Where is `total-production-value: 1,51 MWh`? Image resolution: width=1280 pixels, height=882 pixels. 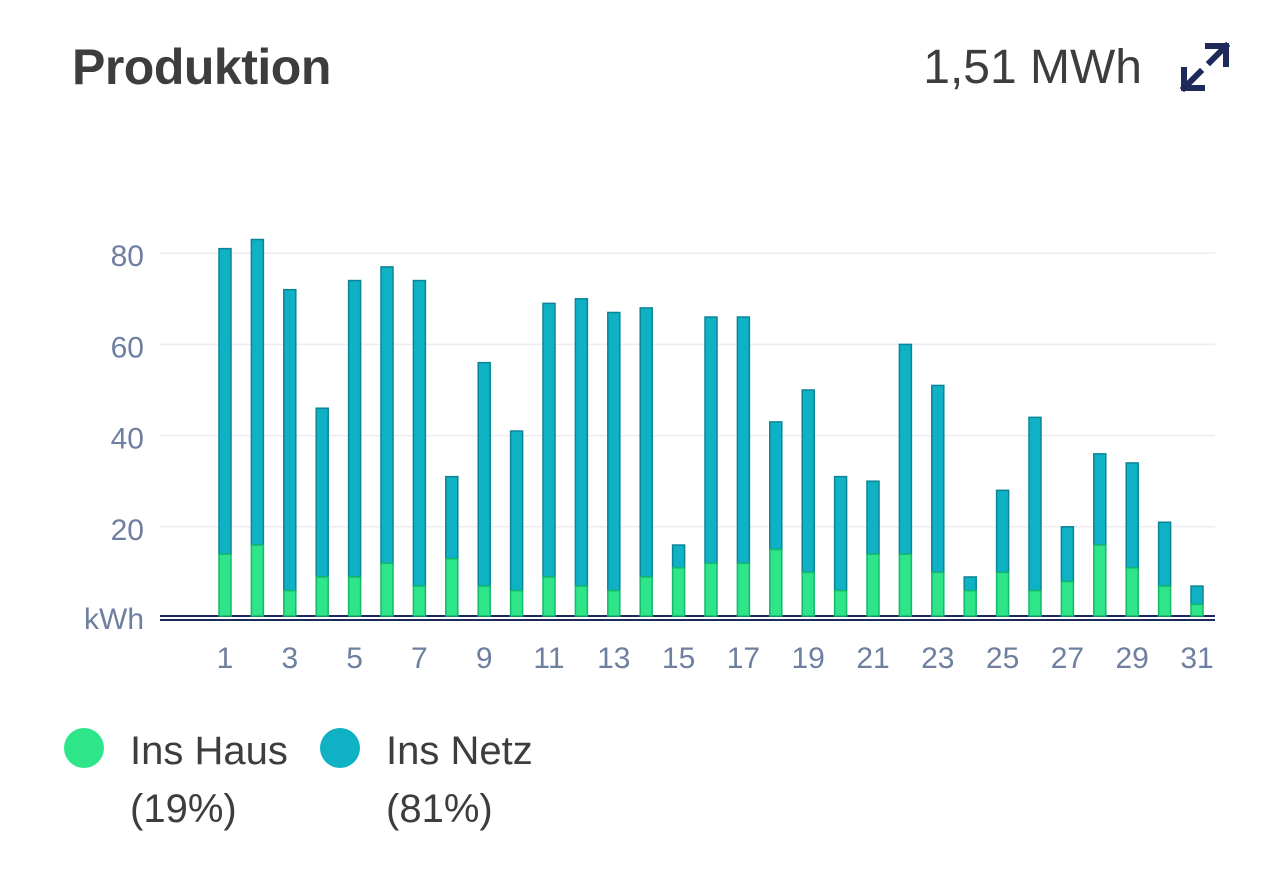
total-production-value: 1,51 MWh is located at coordinates (1032, 67).